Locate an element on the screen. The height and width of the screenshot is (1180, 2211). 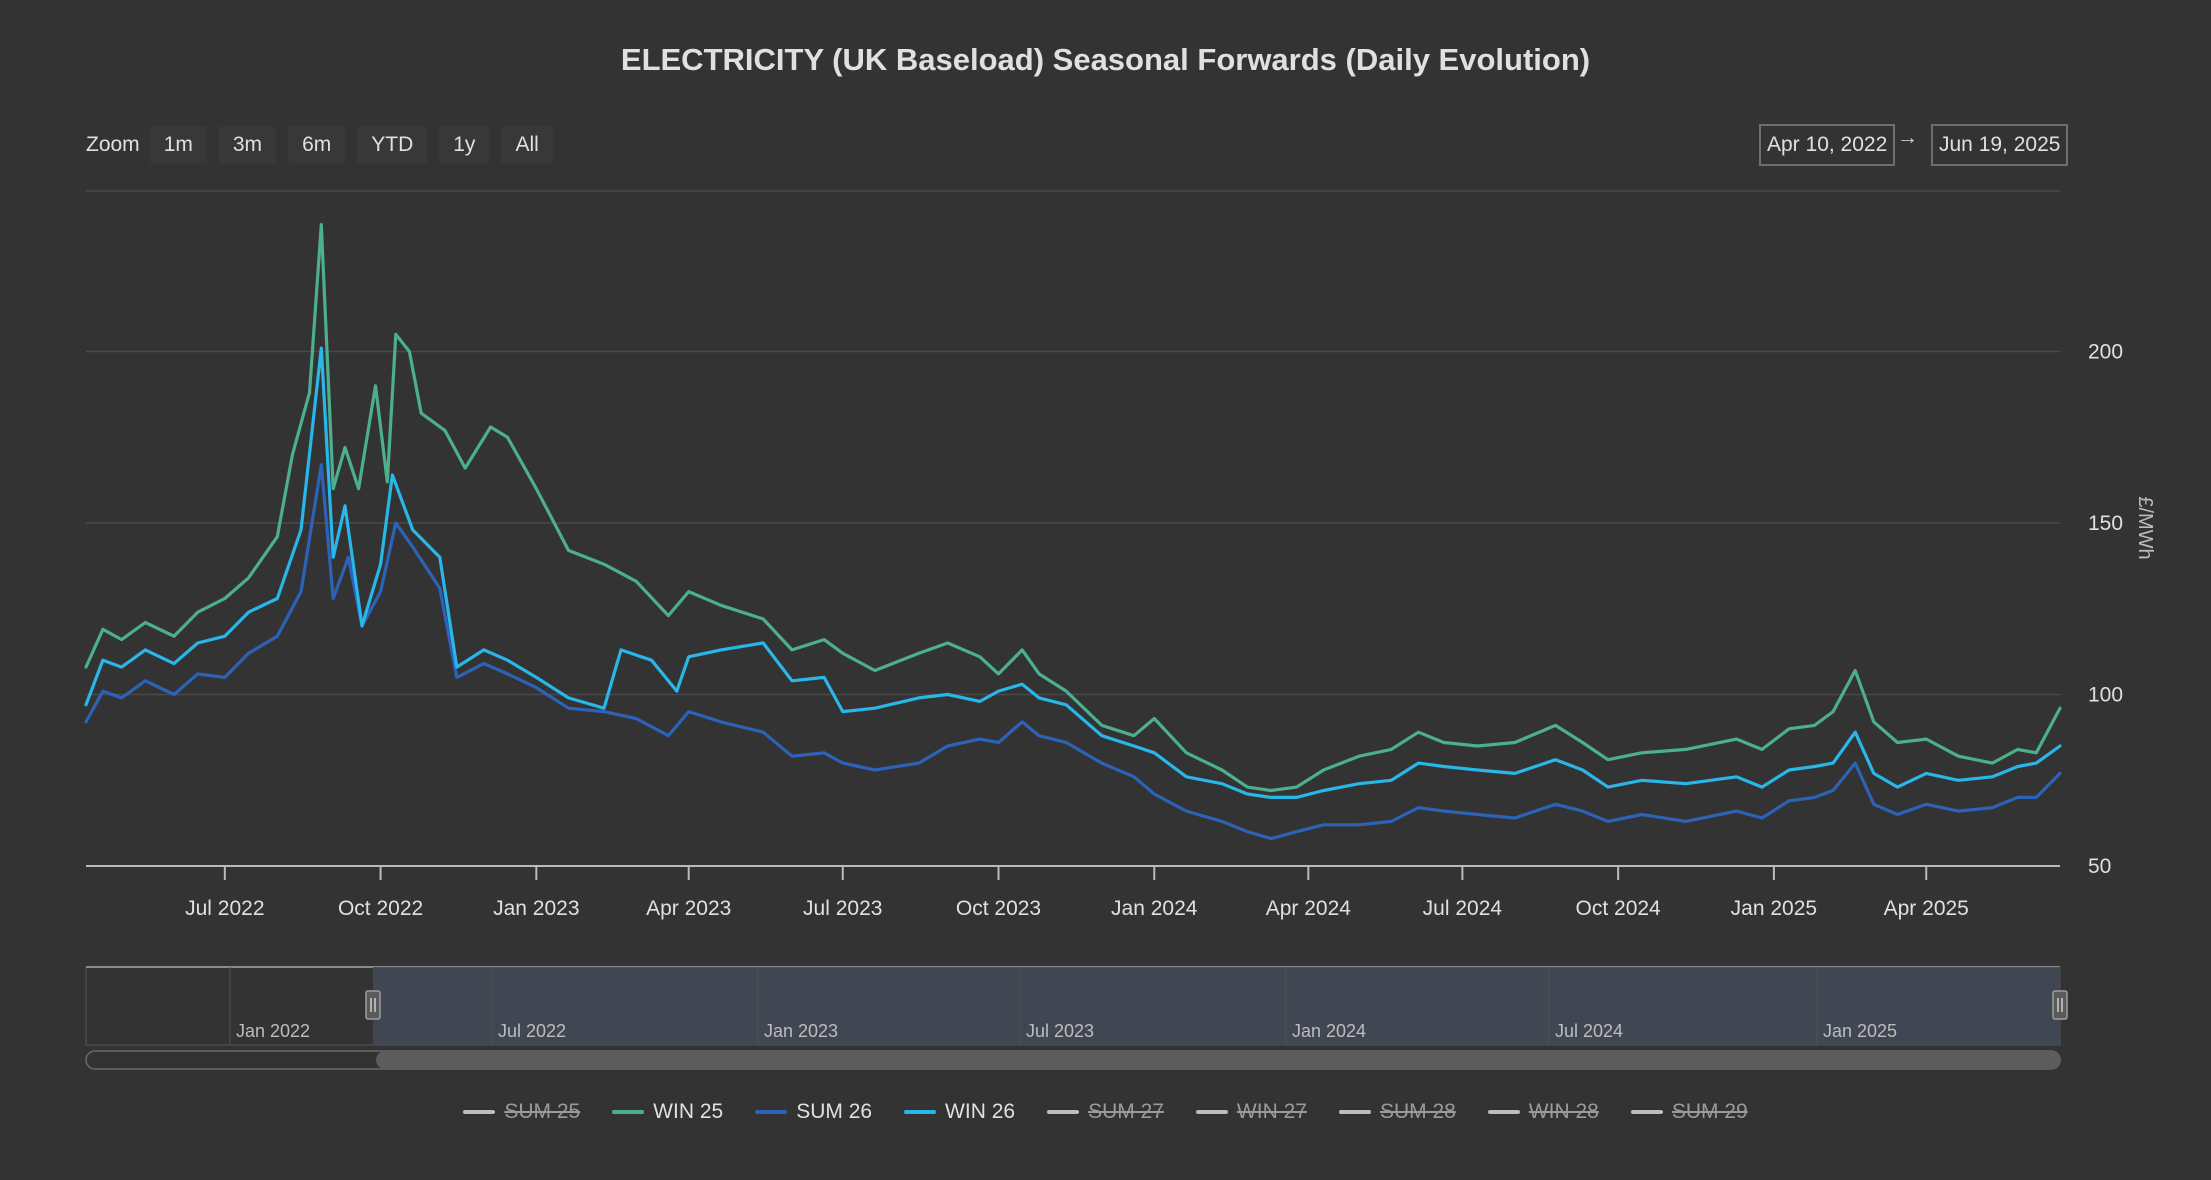
legend-item-sum-25: SUM 25 is located at coordinates (521, 1112).